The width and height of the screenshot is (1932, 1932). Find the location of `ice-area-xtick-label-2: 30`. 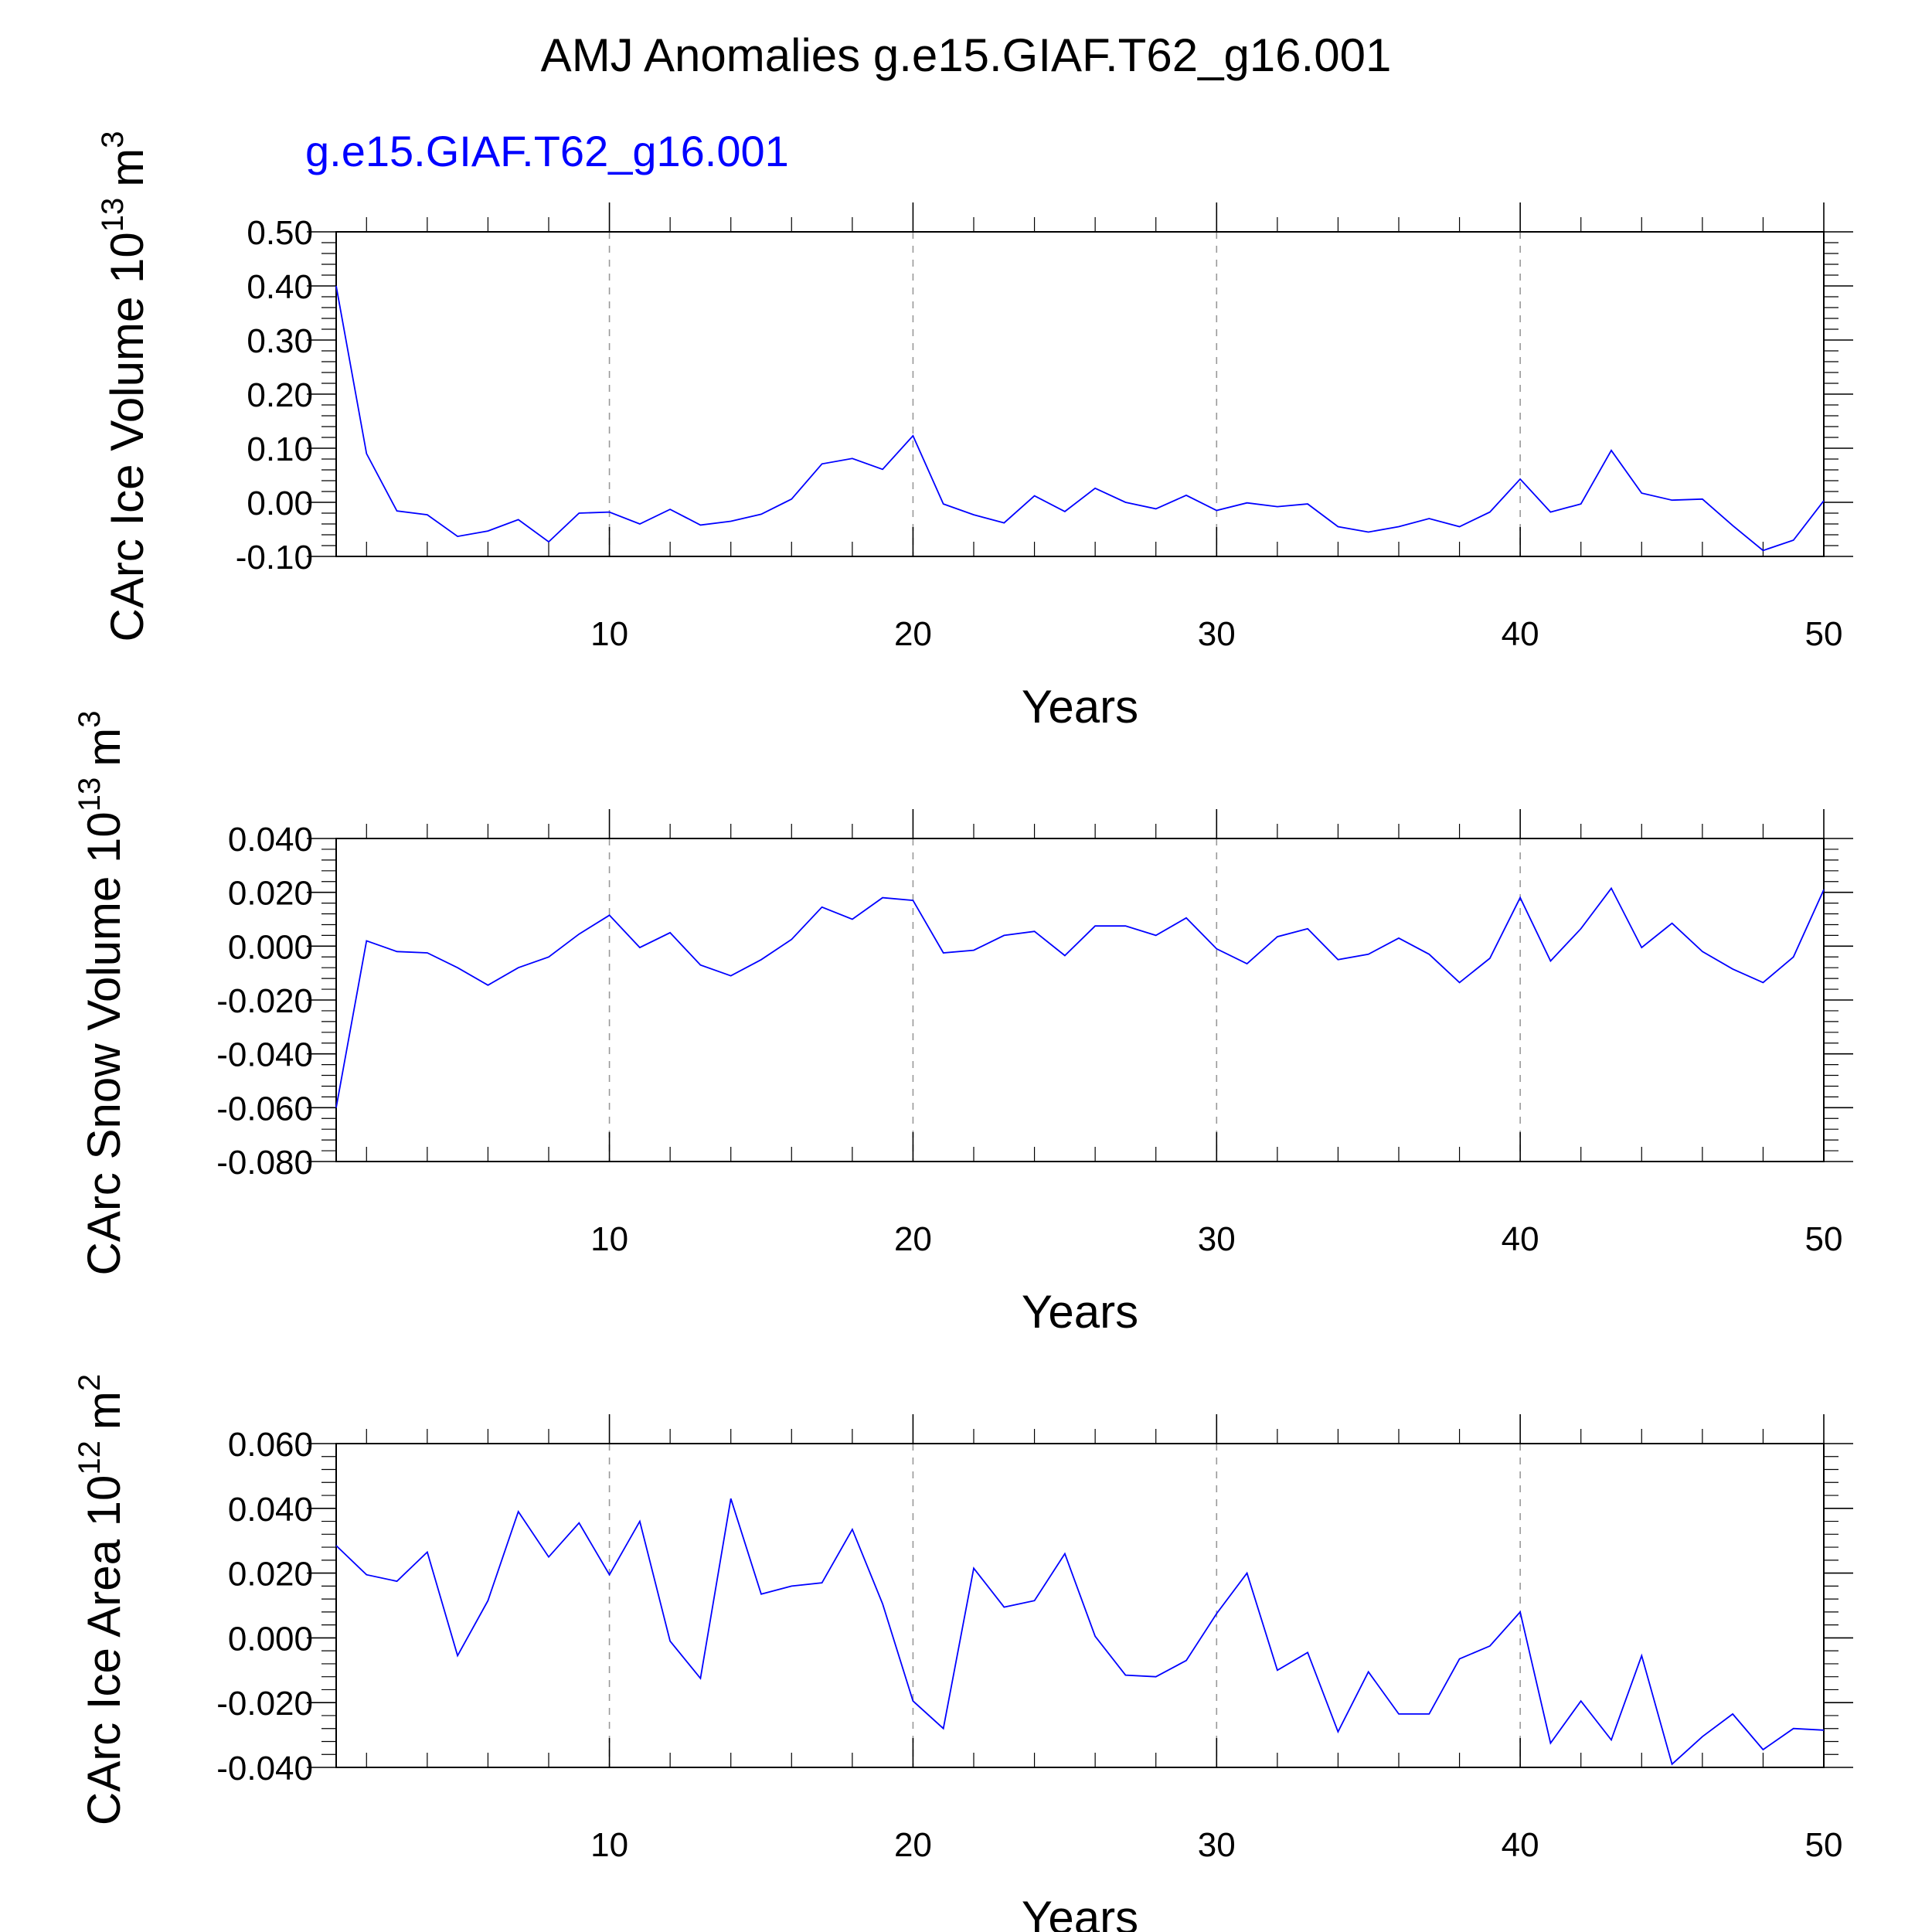

ice-area-xtick-label-2: 30 is located at coordinates (1217, 1845).